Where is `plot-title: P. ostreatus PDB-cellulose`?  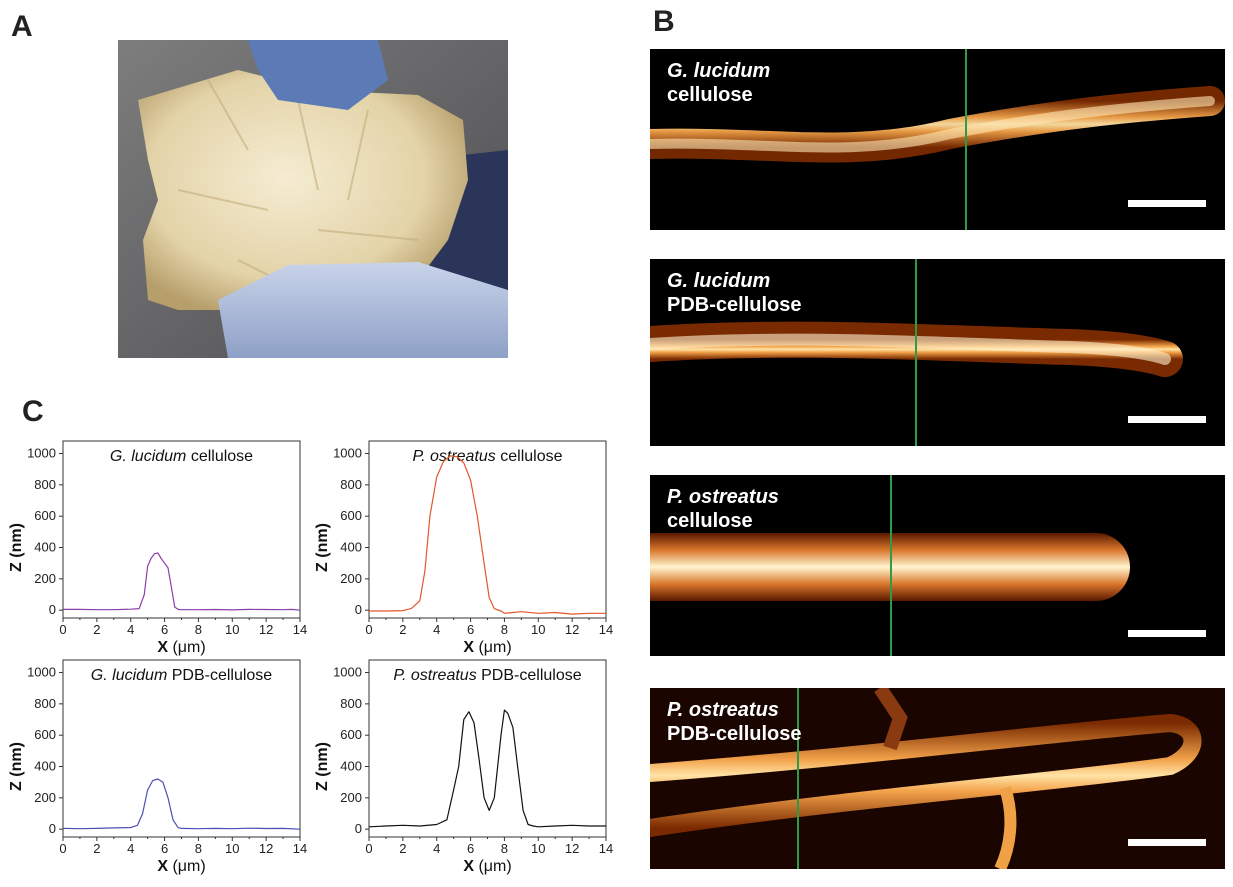
plot-title: P. ostreatus PDB-cellulose is located at coordinates (487, 675).